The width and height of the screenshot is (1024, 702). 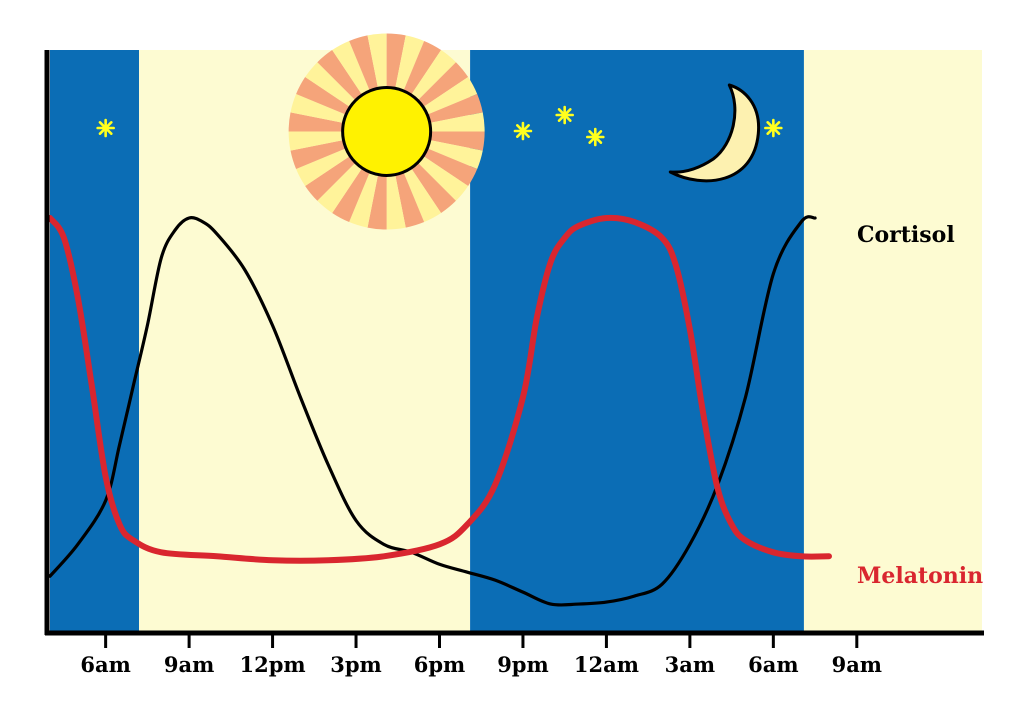 What do you see at coordinates (523, 664) in the screenshot?
I see `x-tick-label: 9pm` at bounding box center [523, 664].